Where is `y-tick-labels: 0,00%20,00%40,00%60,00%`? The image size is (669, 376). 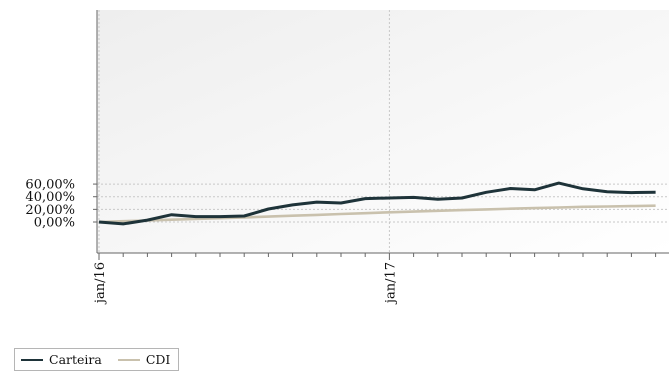
y-tick-labels: 0,00%20,00%40,00%60,00% is located at coordinates (50, 204).